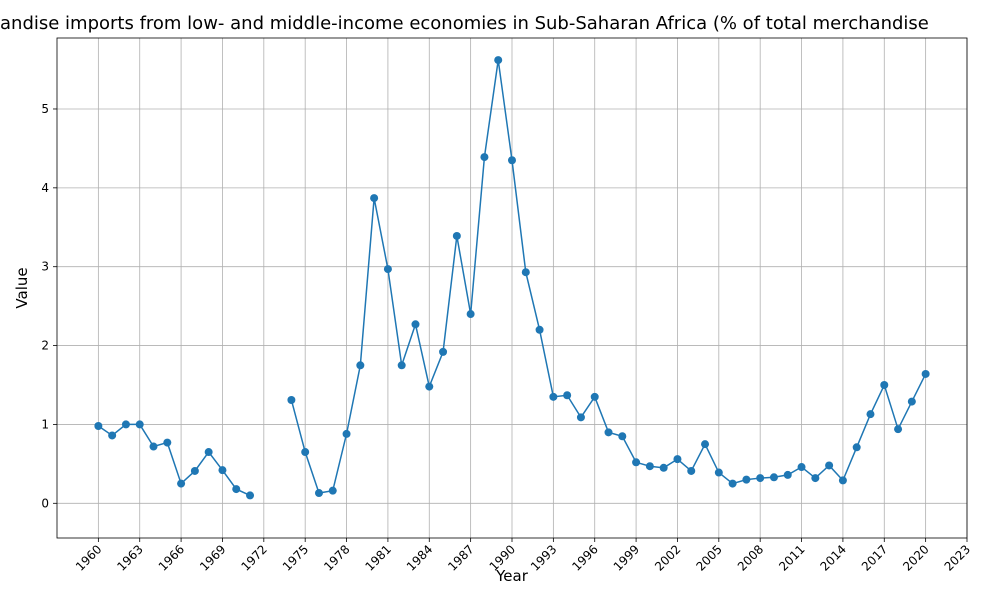 The width and height of the screenshot is (1000, 600). I want to click on y-tick-label: 2, so click(45, 346).